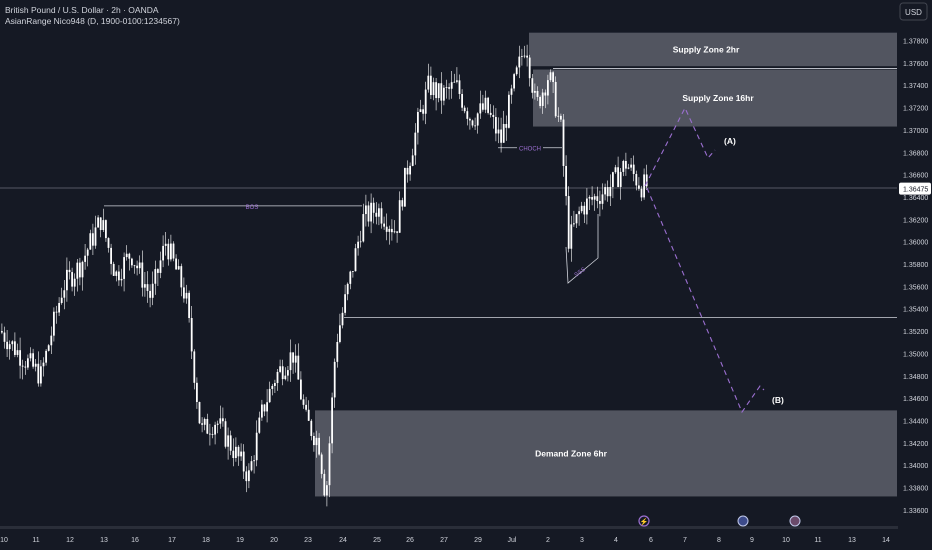 This screenshot has height=550, width=932. Describe the element at coordinates (915, 489) in the screenshot. I see `price-tick-label: 1.33800` at that location.